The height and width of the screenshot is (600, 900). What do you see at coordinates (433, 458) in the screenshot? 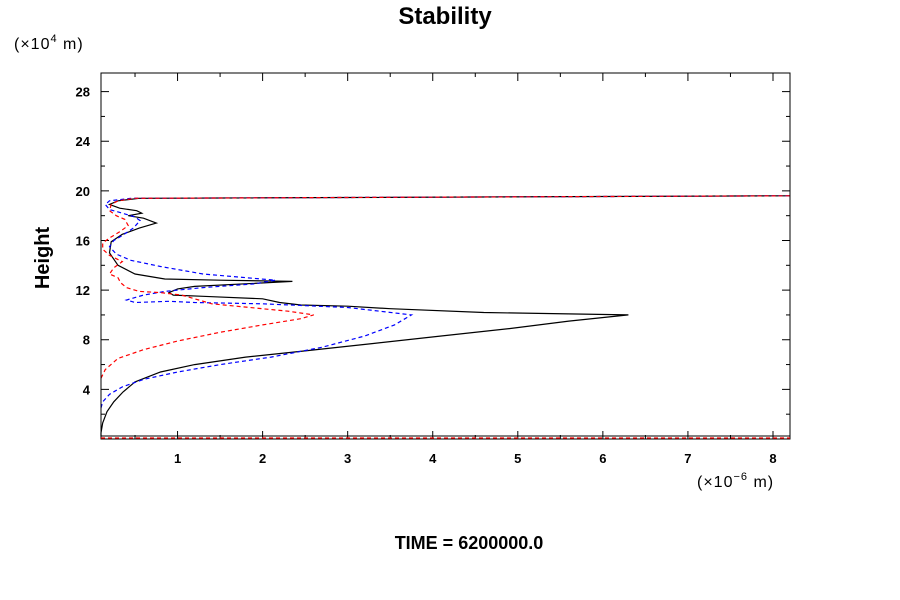
I see `x-tick-label: 4` at bounding box center [433, 458].